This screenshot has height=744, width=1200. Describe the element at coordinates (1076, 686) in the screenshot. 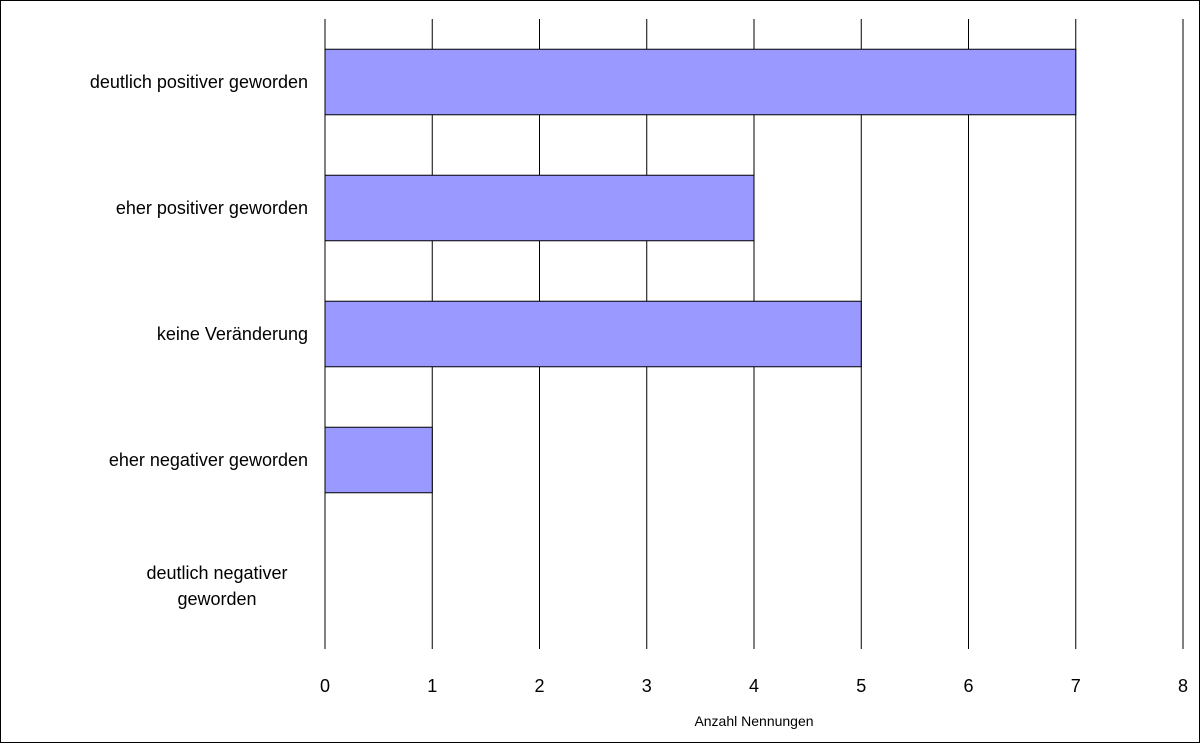

I see `x-tick-label-7: 7` at that location.